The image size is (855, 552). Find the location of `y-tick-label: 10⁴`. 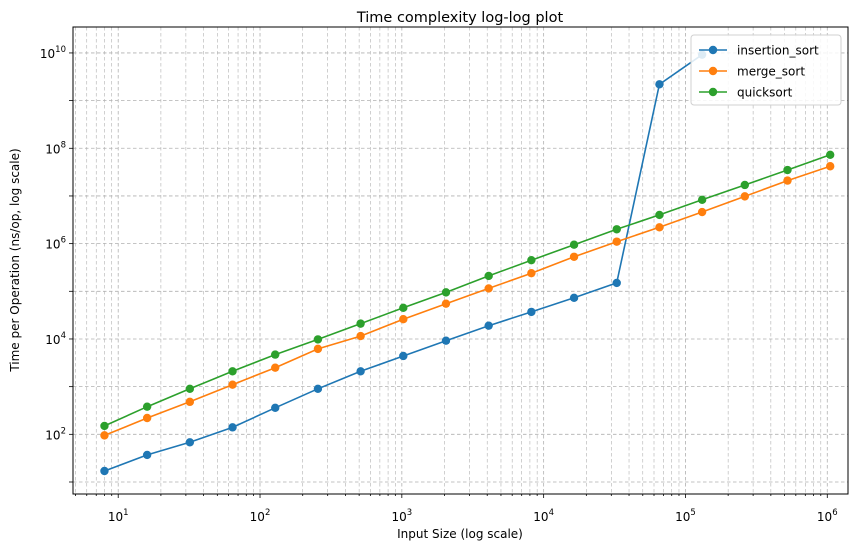

y-tick-label: 10⁴ is located at coordinates (55, 339).